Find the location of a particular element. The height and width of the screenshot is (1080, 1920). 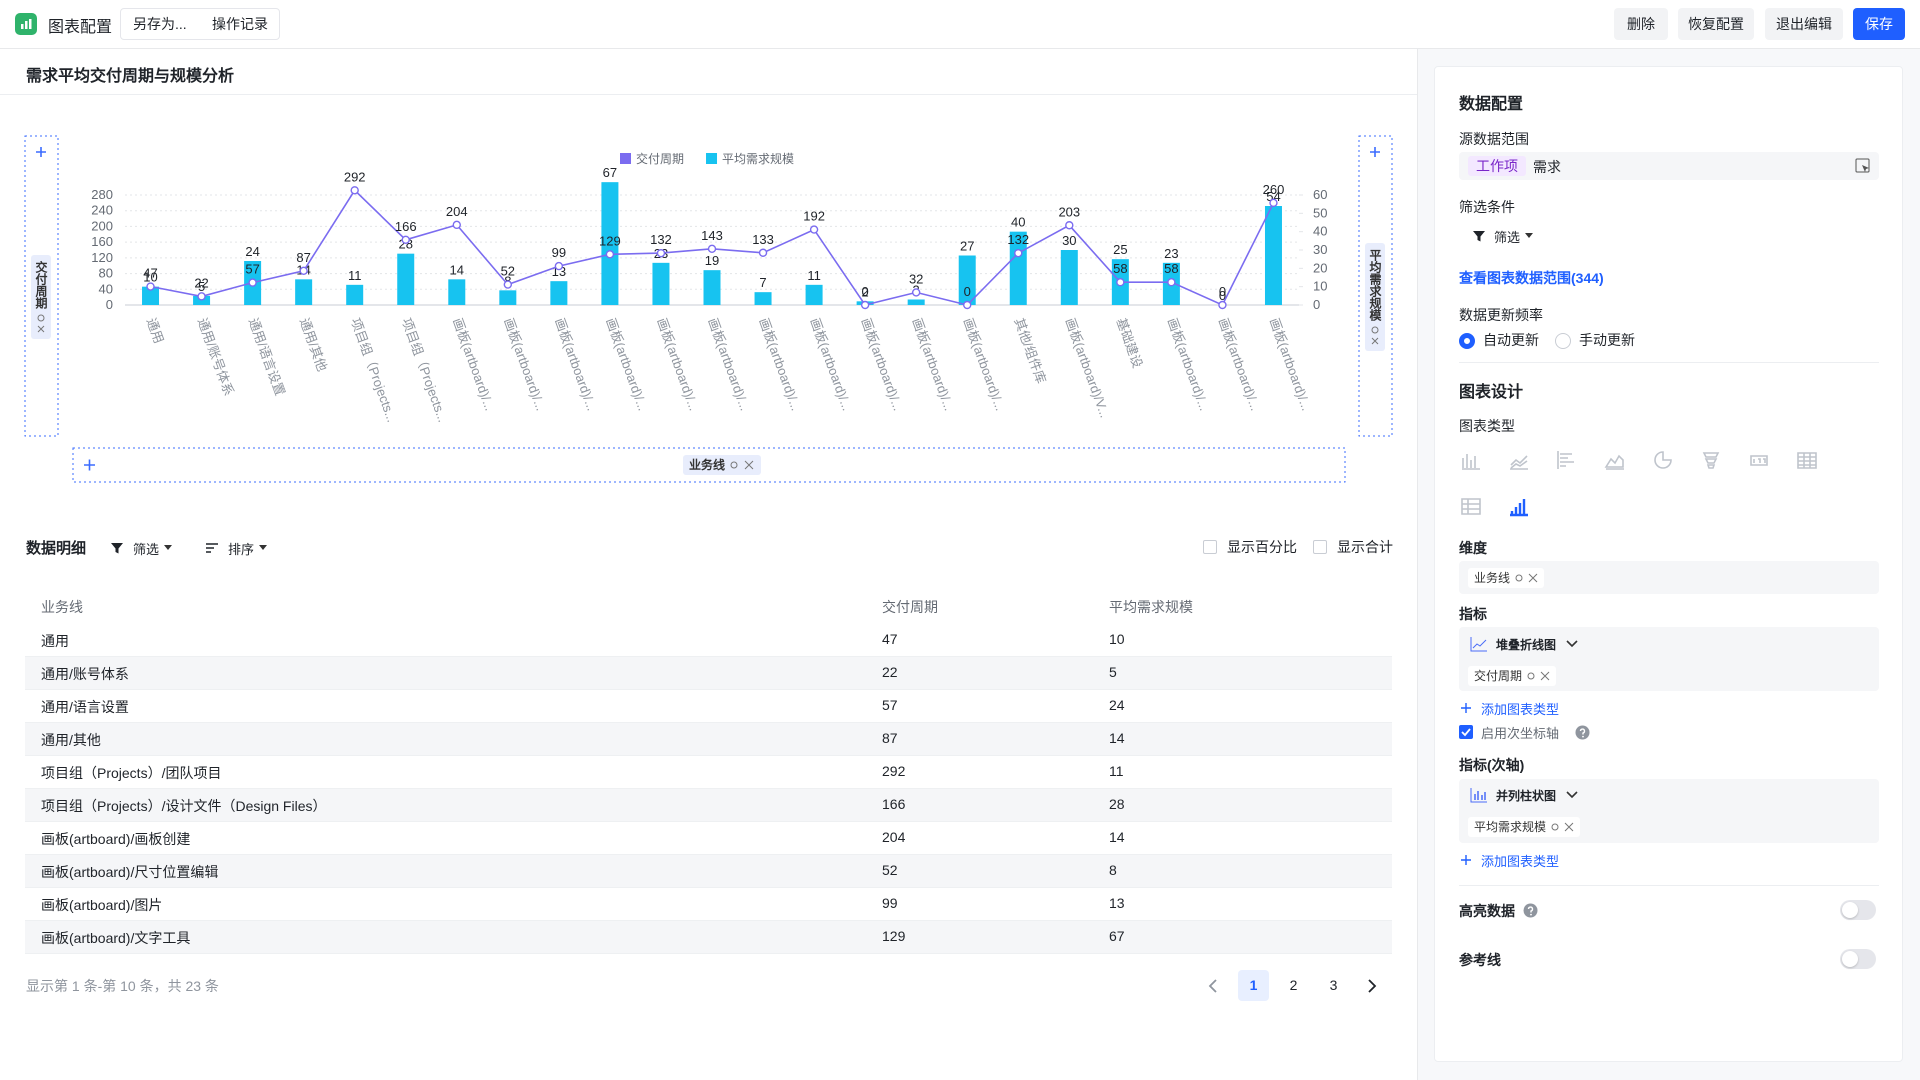

metric-chart-type: 堆叠折线图 is located at coordinates (1526, 645).